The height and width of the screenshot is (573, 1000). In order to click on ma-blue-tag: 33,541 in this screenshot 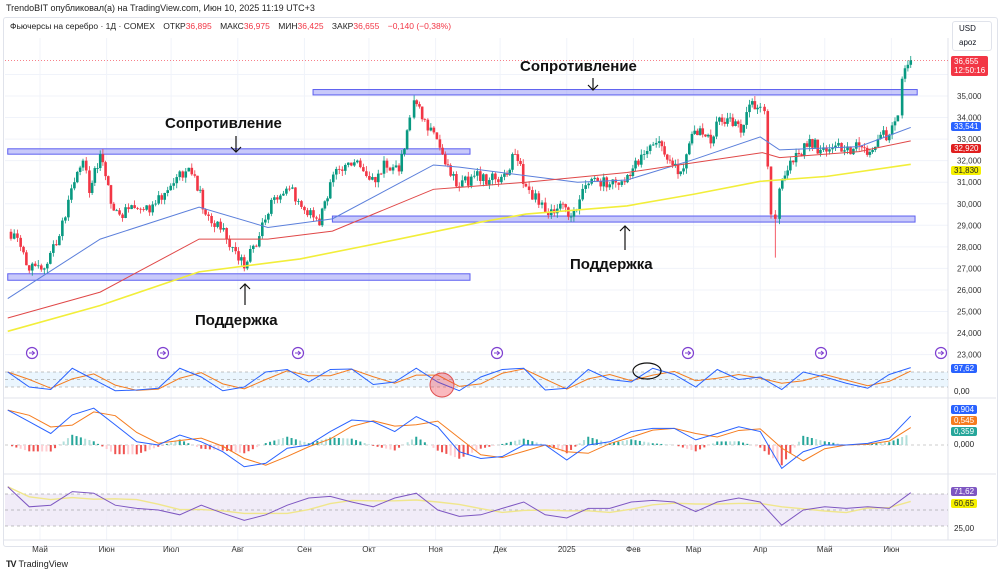, I will do `click(966, 126)`.